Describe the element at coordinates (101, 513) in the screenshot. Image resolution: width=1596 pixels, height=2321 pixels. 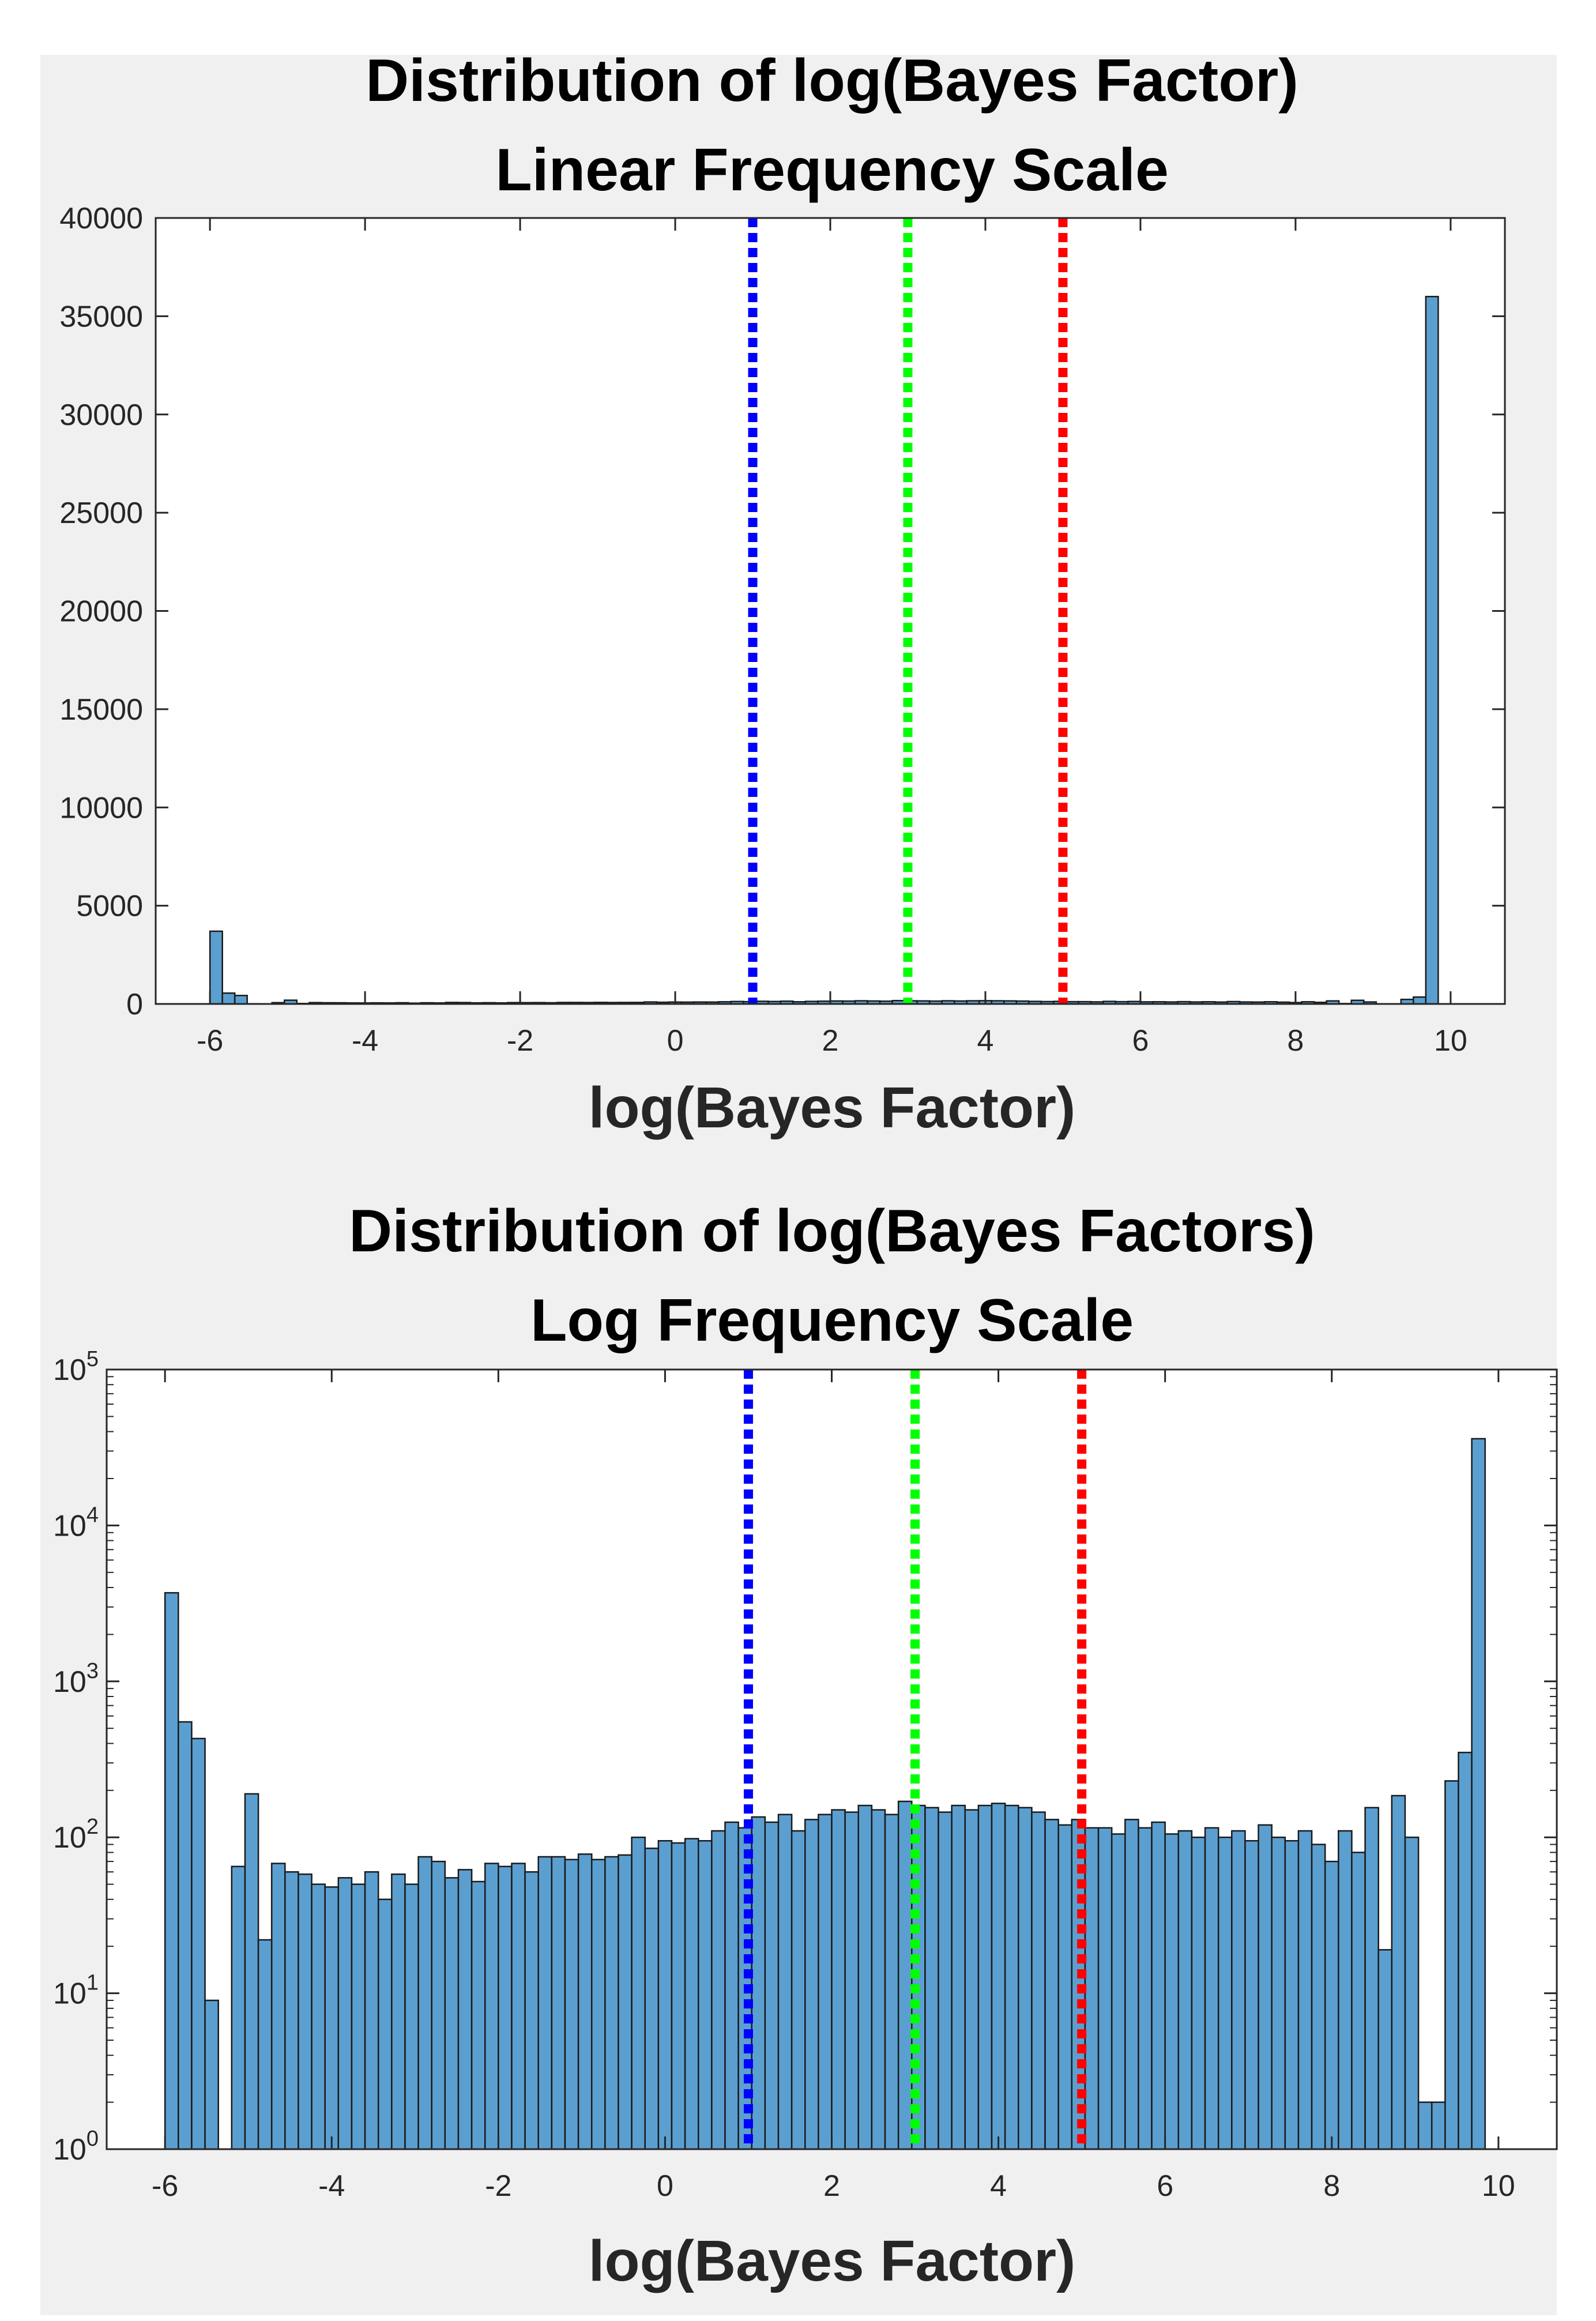
I see `y-tick-label: 25000` at that location.